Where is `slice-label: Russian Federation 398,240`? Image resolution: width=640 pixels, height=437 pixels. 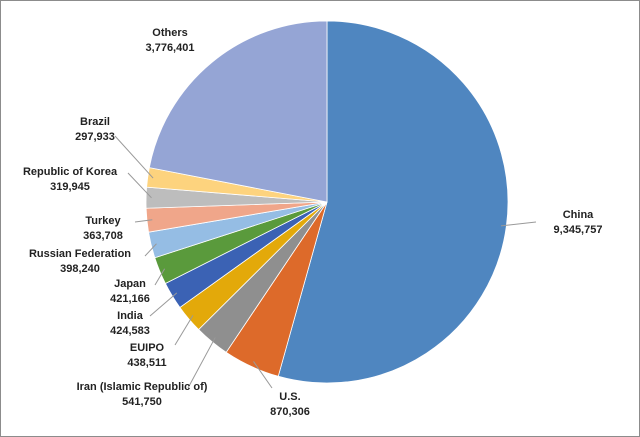 slice-label: Russian Federation 398,240 is located at coordinates (80, 262).